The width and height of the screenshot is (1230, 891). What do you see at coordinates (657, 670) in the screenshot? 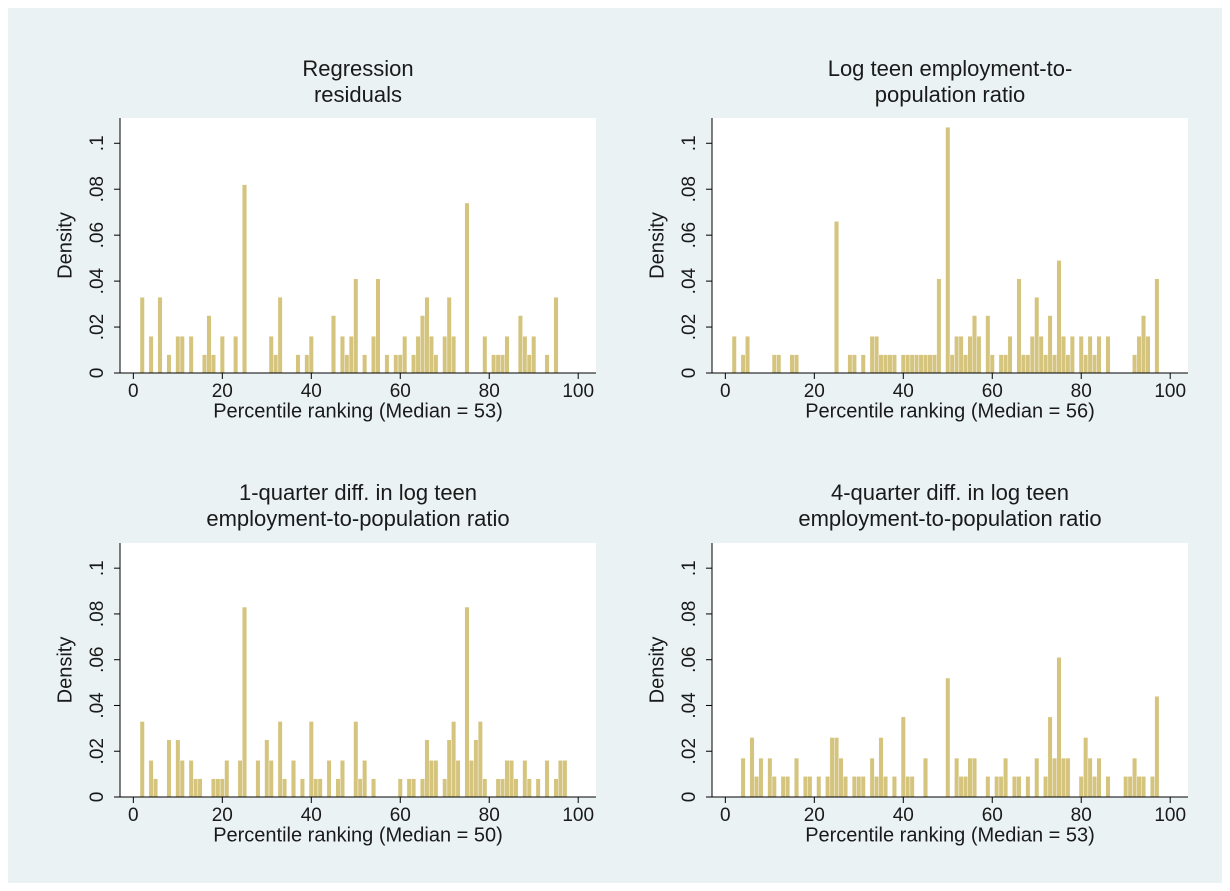
I see `y-axis-label: Density` at bounding box center [657, 670].